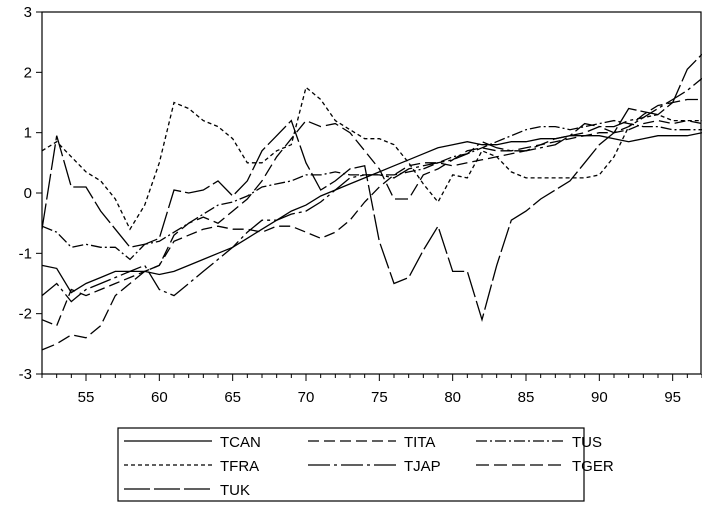 This screenshot has width=702, height=506. Describe the element at coordinates (28, 12) in the screenshot. I see `y-tick-label: 3` at that location.